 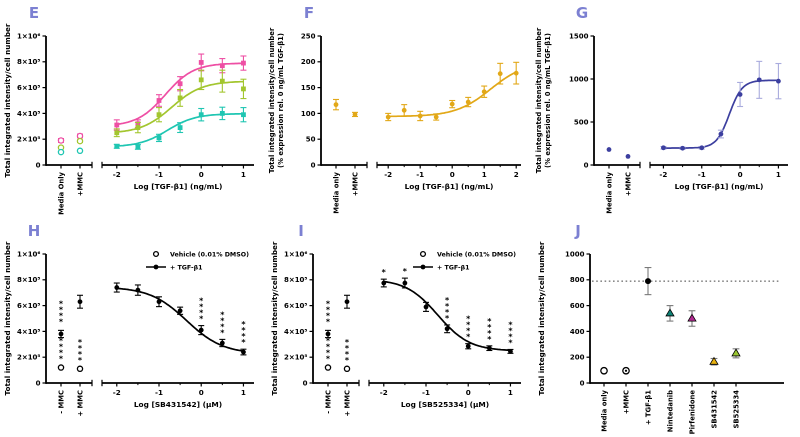 What do you see at coordinates (577, 306) in the screenshot?
I see `y-tick-label: 600` at bounding box center [577, 306].